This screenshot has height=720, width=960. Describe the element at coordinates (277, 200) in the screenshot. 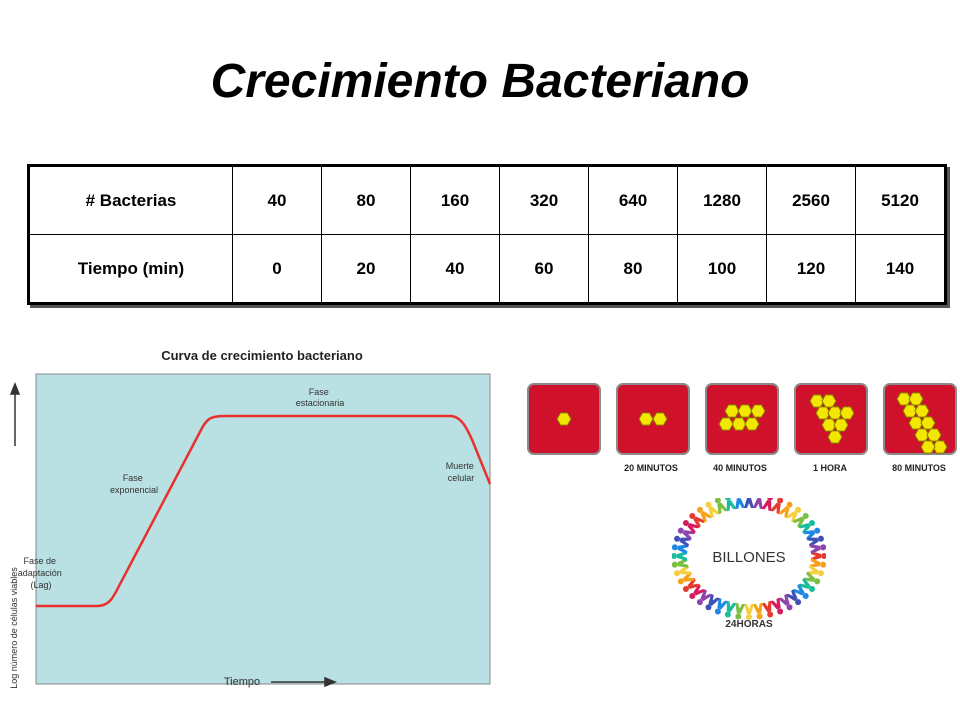

I see `table-cell: 40` at that location.